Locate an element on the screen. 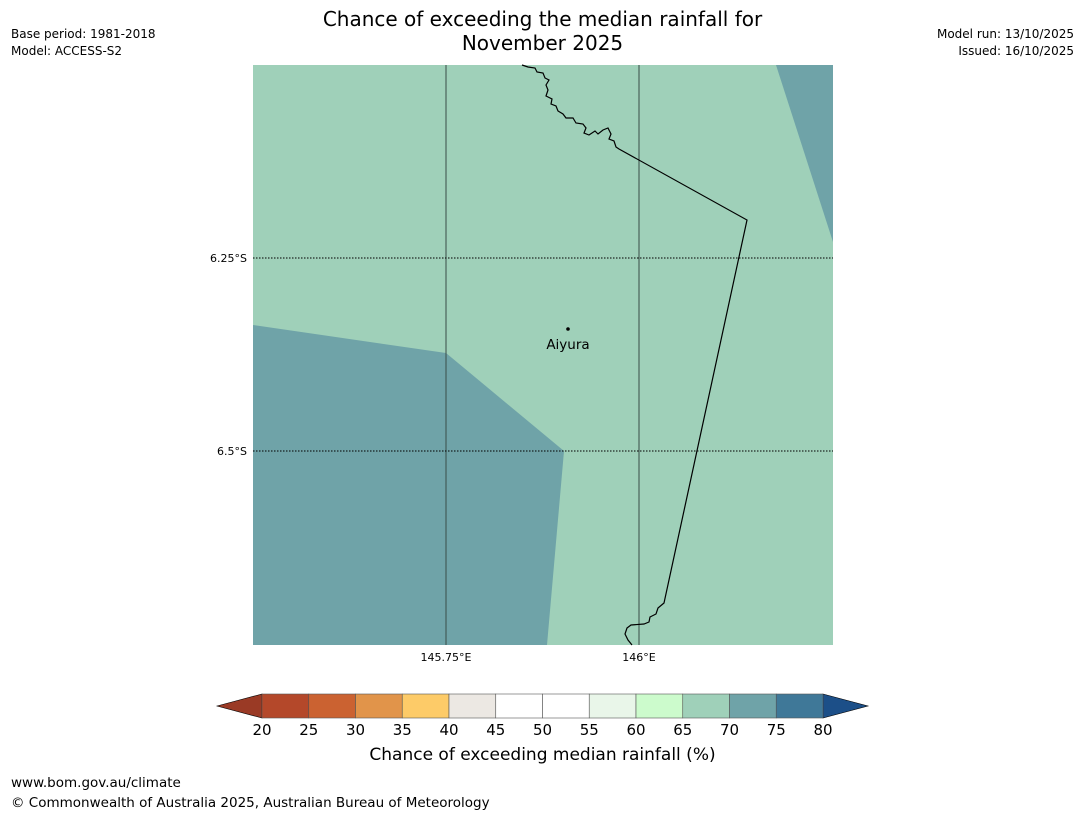 This screenshot has width=1085, height=816. aiyura-marker is located at coordinates (568, 329).